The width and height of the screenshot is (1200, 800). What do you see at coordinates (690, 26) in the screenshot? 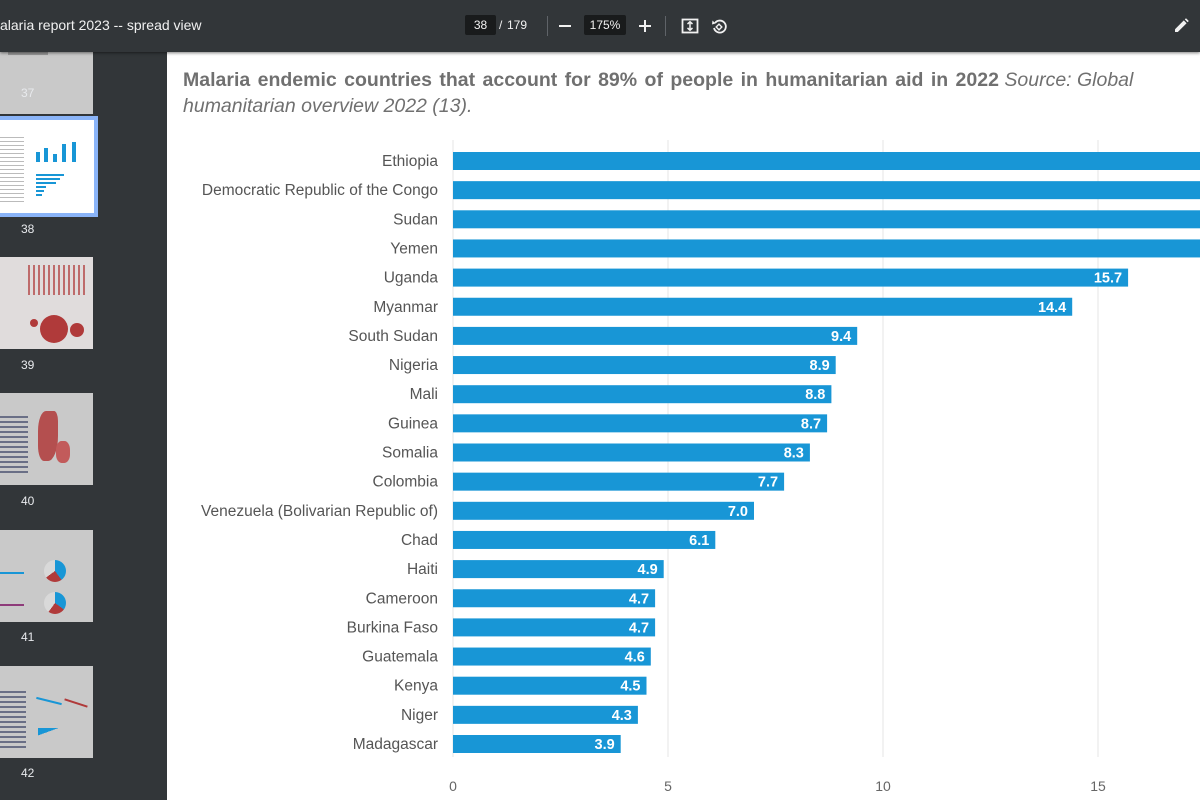
I see `fit-to-page-button` at bounding box center [690, 26].